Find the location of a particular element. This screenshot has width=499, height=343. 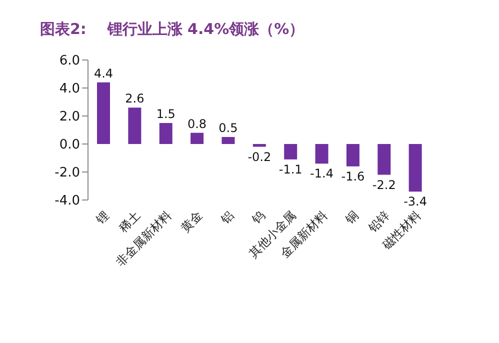

y-tick-label: 0.0 is located at coordinates (69, 145).